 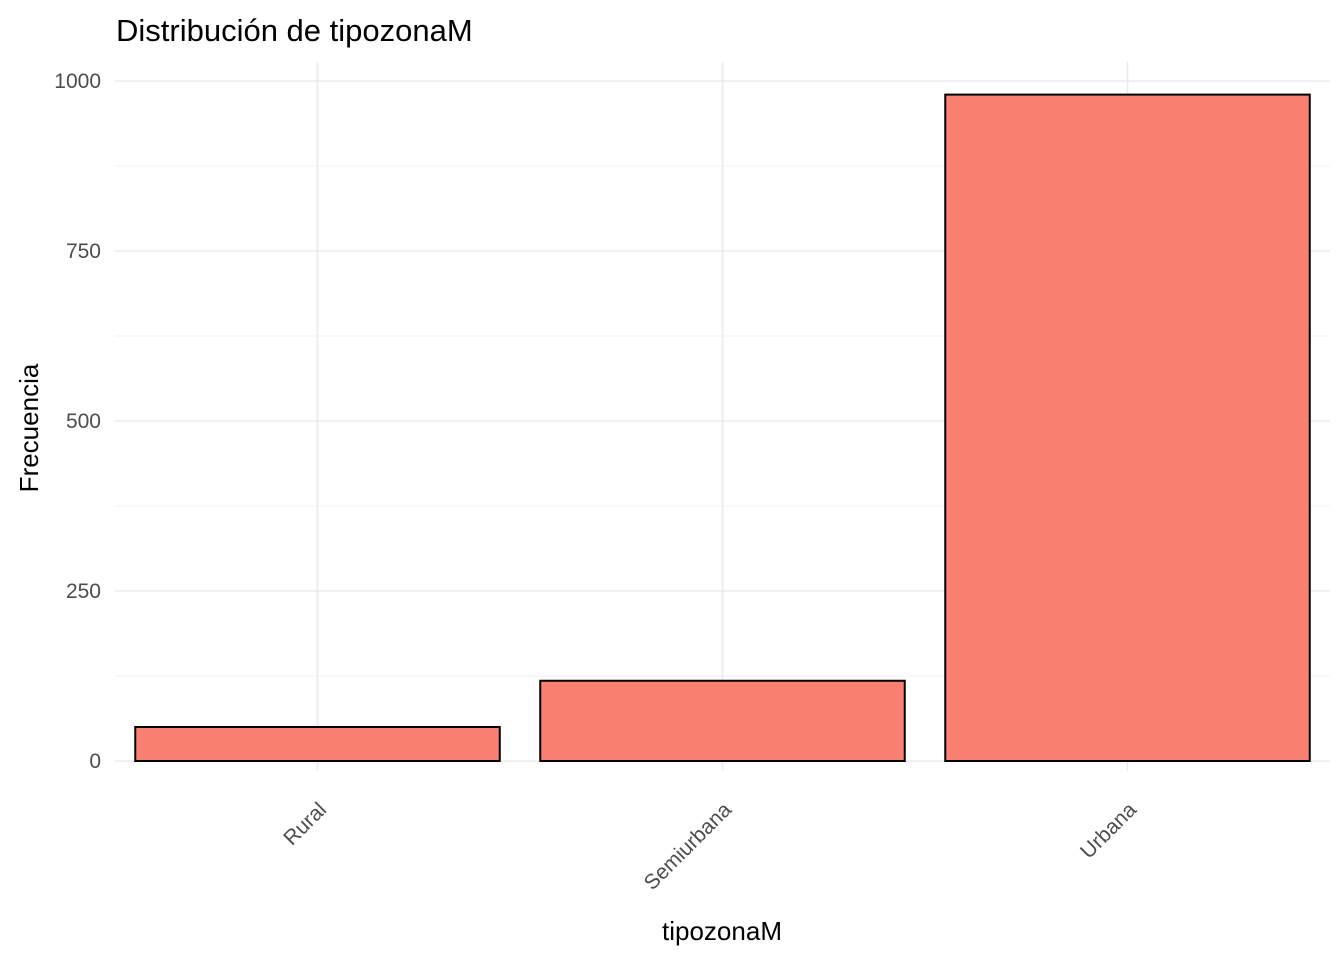 What do you see at coordinates (722, 931) in the screenshot?
I see `x-axis-title: tipozonaM` at bounding box center [722, 931].